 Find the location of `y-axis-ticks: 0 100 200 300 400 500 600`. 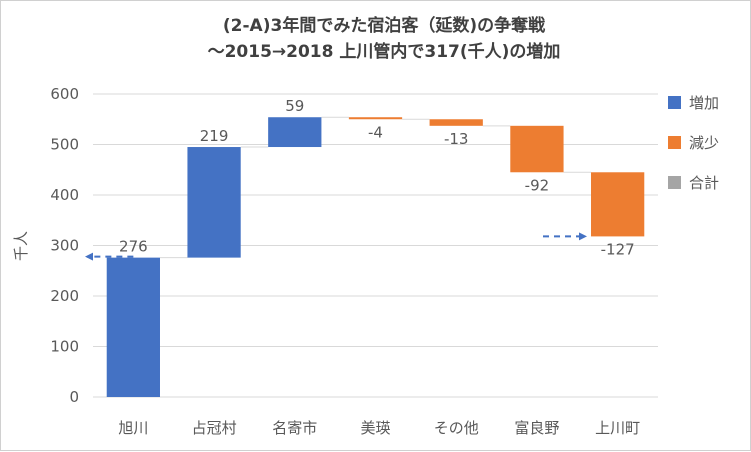

y-axis-ticks: 0 100 200 300 400 500 600 is located at coordinates (64, 245).